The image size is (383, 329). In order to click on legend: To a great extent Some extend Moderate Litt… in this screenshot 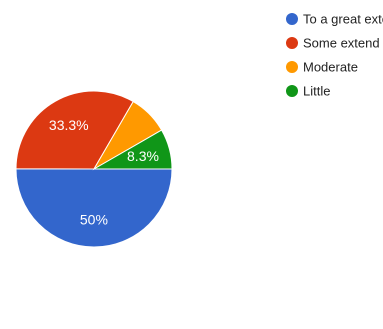, I will do `click(334, 55)`.